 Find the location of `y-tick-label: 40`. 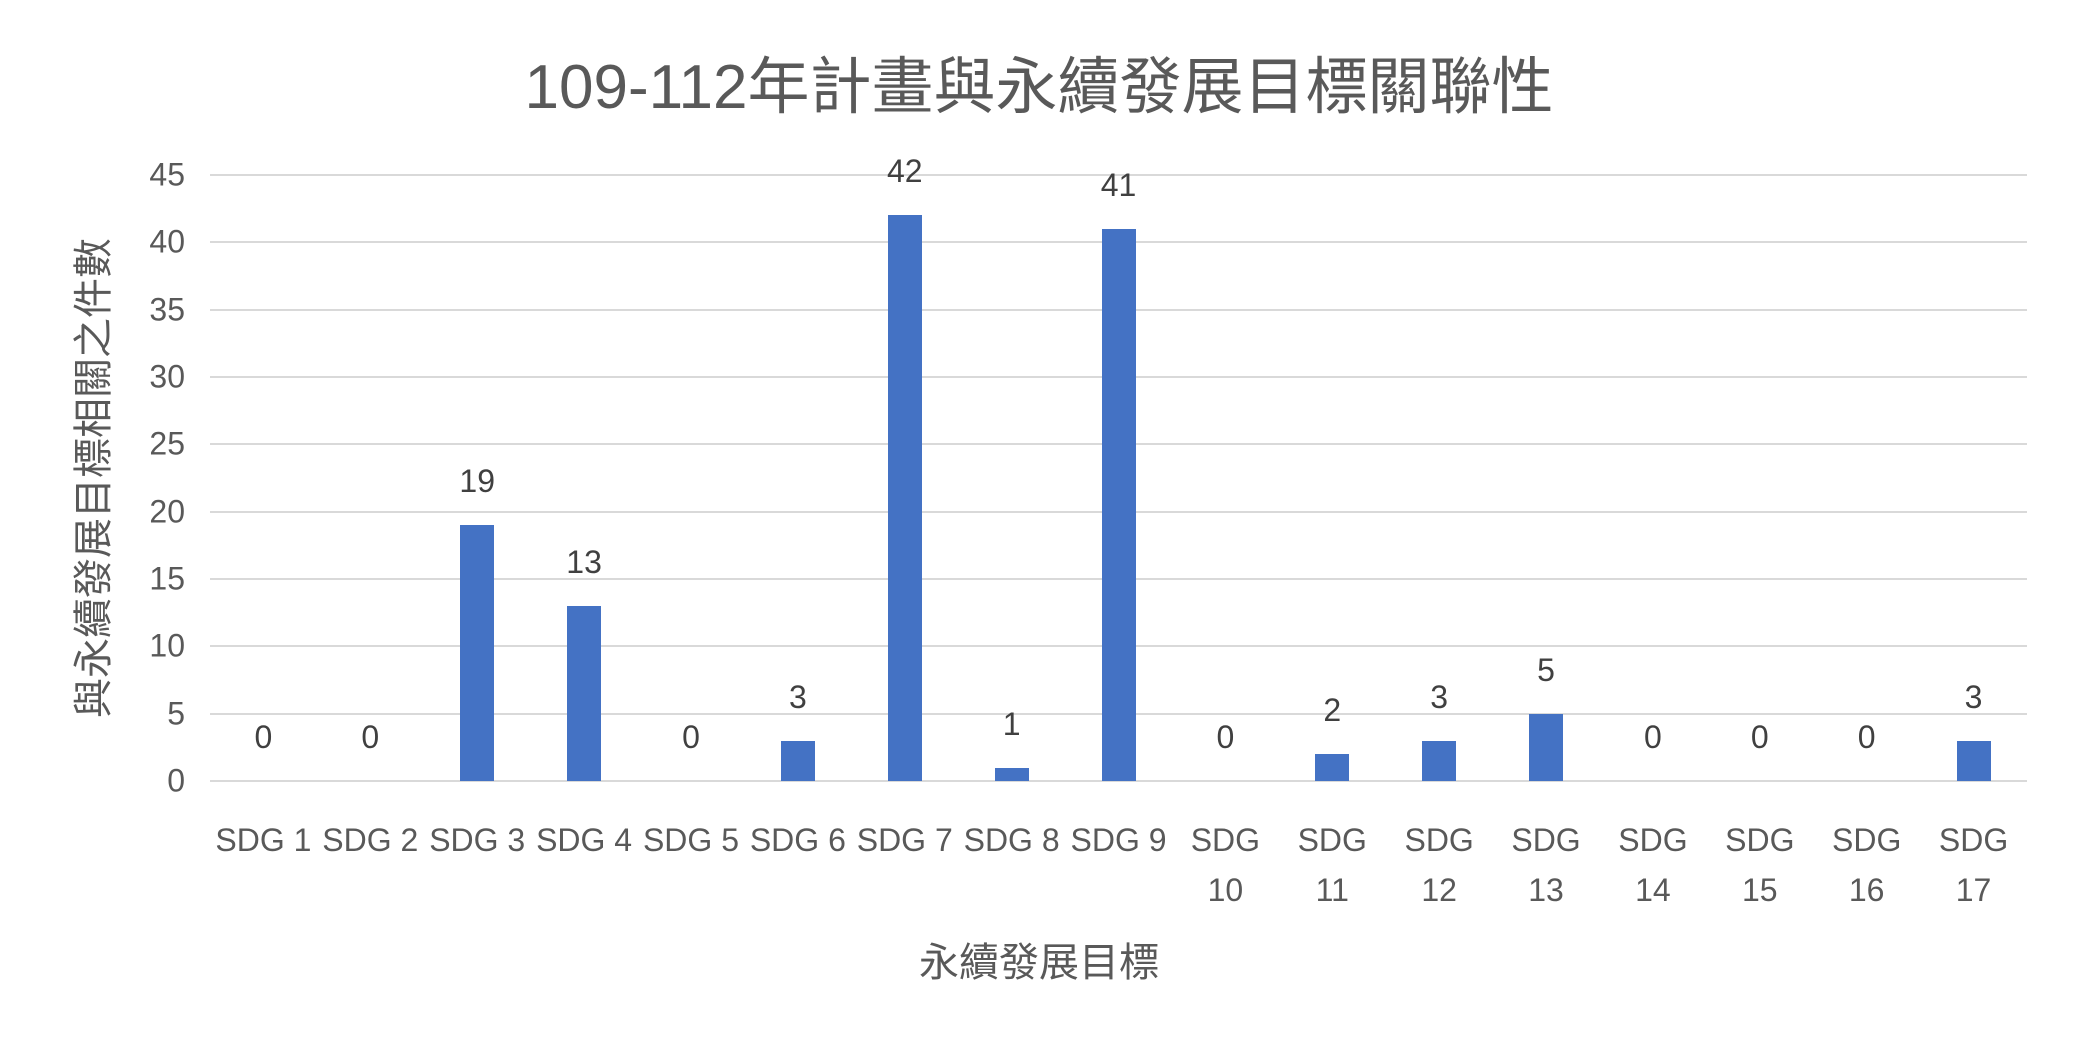

y-tick-label: 40 is located at coordinates (167, 241).